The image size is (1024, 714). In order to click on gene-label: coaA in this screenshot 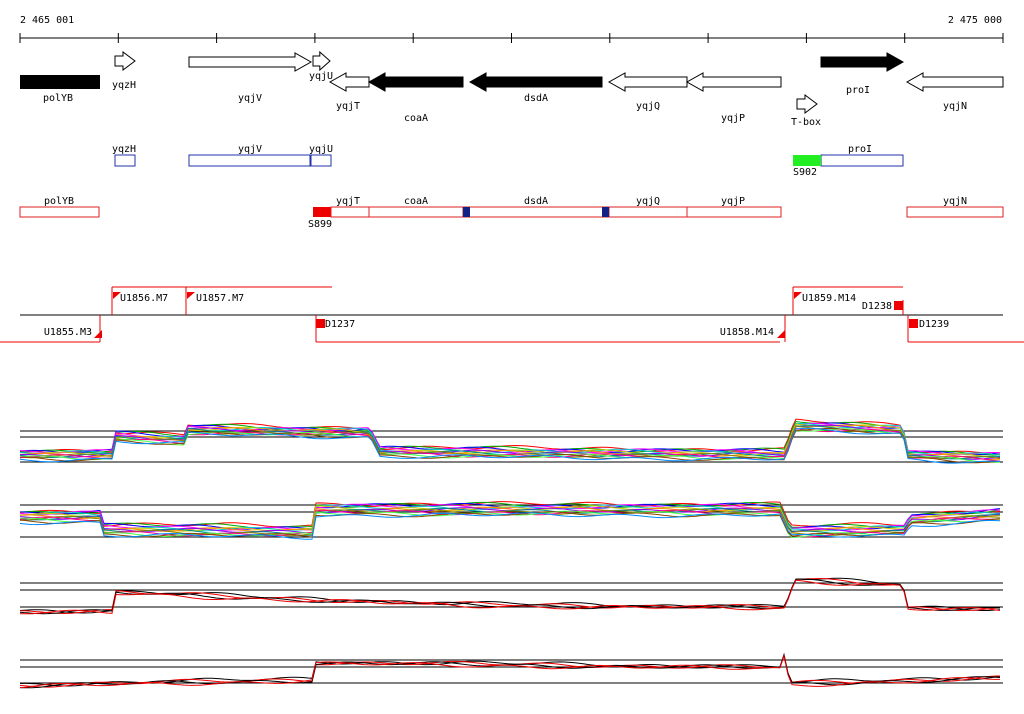, I will do `click(416, 118)`.